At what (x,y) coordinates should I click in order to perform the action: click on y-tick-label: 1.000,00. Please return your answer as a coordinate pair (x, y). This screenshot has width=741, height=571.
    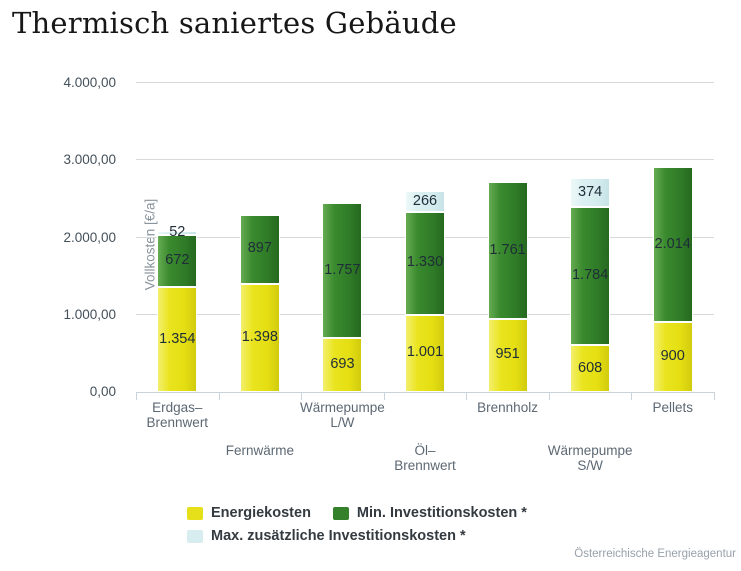
    Looking at the image, I should click on (89, 314).